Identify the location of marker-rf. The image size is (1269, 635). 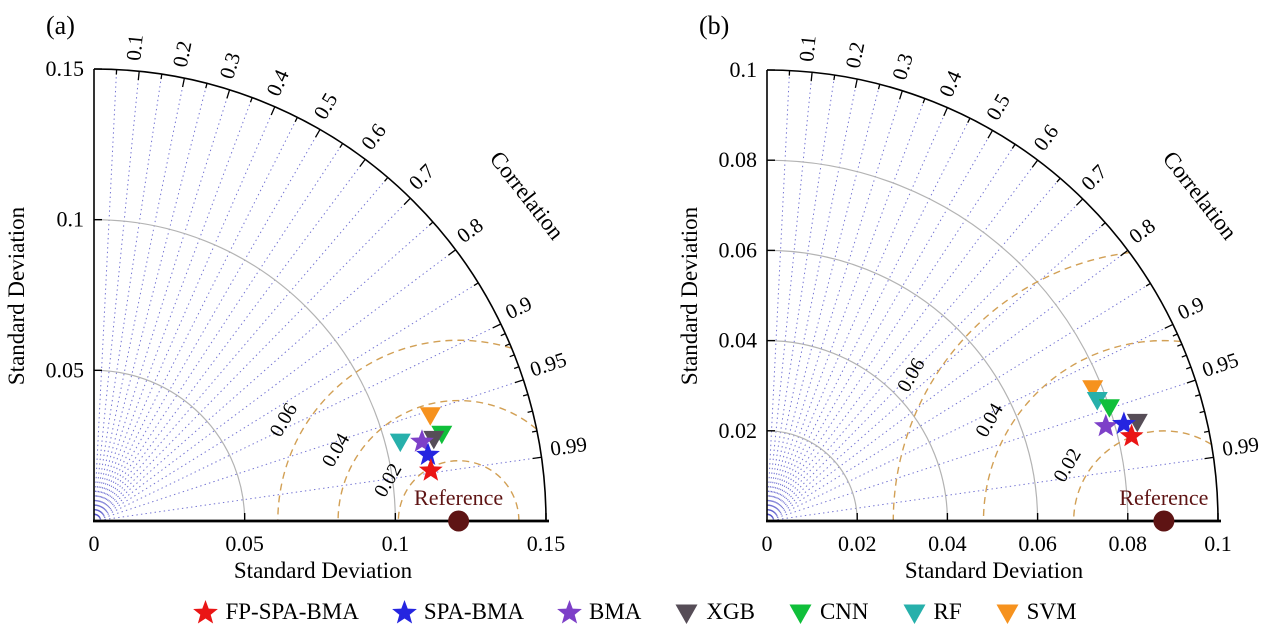
(400, 443).